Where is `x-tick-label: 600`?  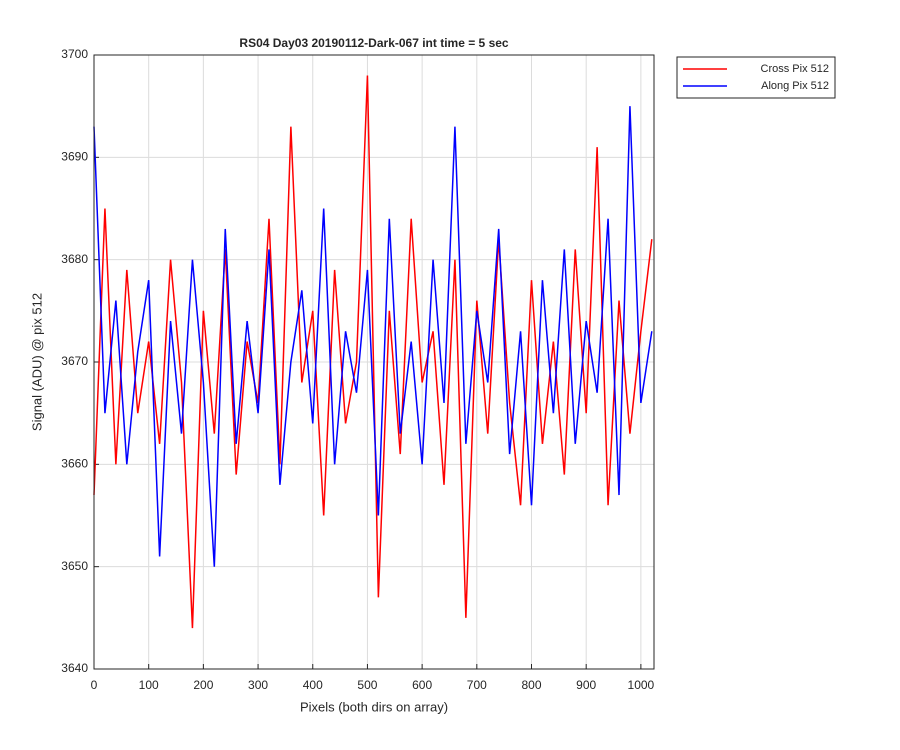
x-tick-label: 600 is located at coordinates (422, 685).